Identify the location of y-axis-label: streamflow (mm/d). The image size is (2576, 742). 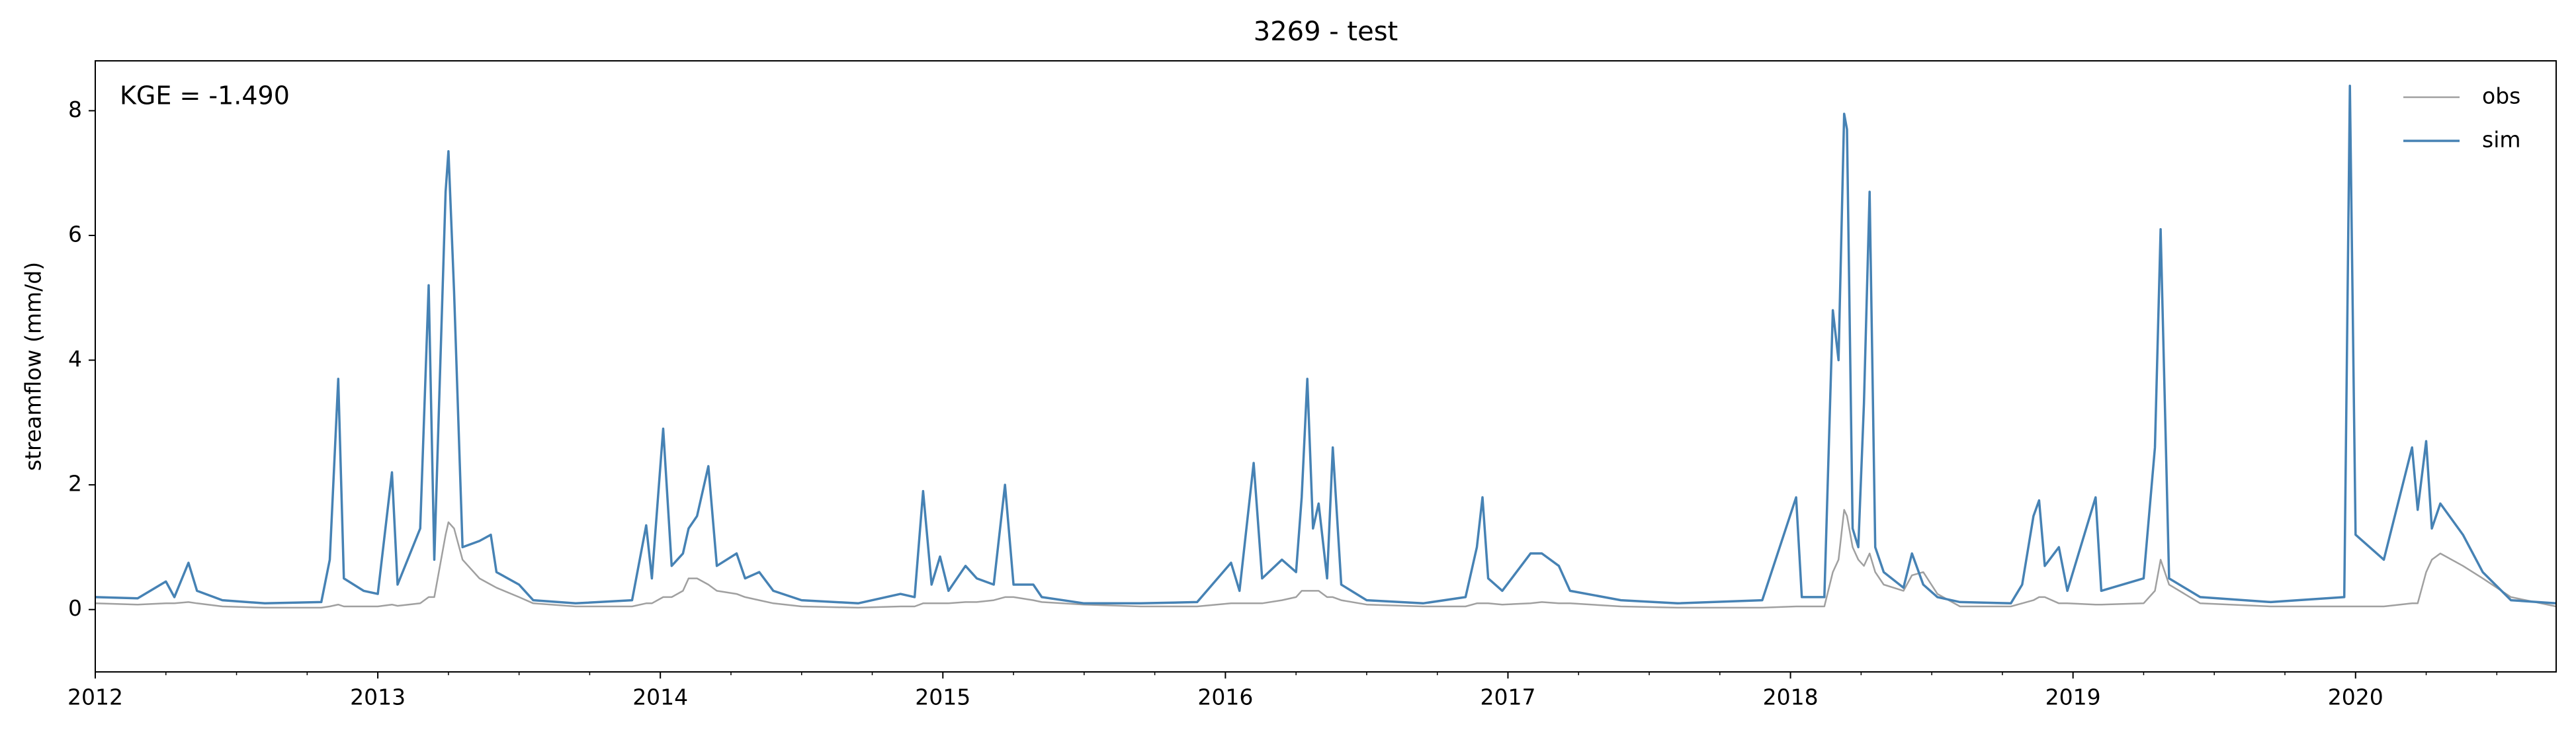
(33, 367).